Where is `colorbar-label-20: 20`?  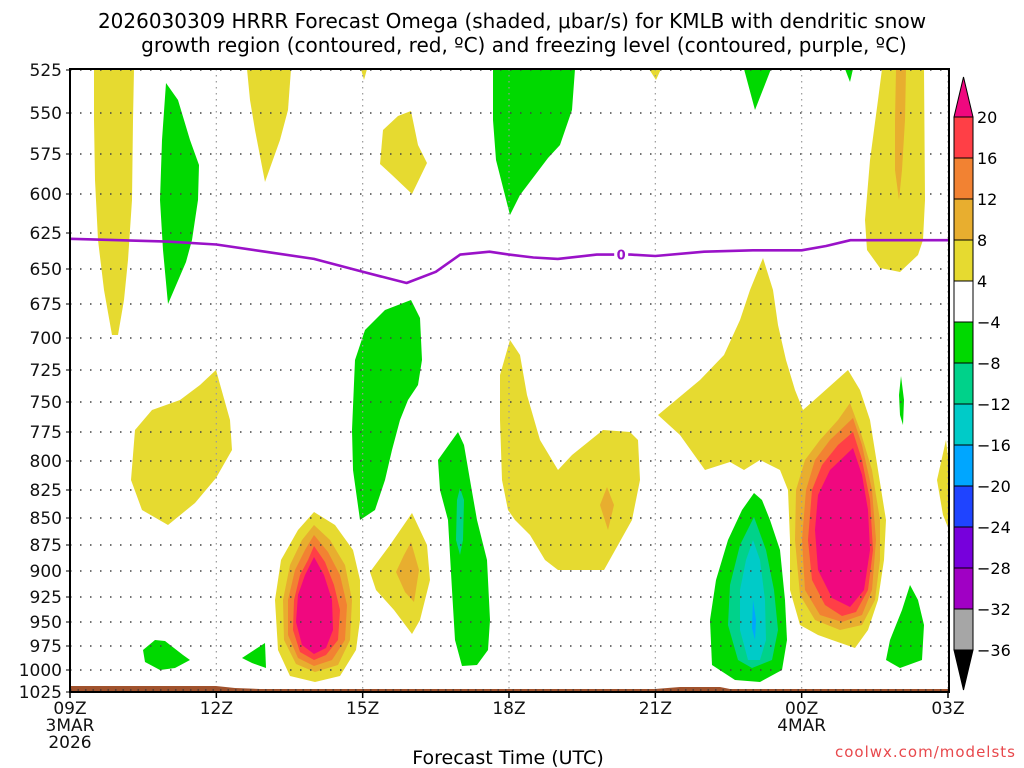 colorbar-label-20: 20 is located at coordinates (987, 117).